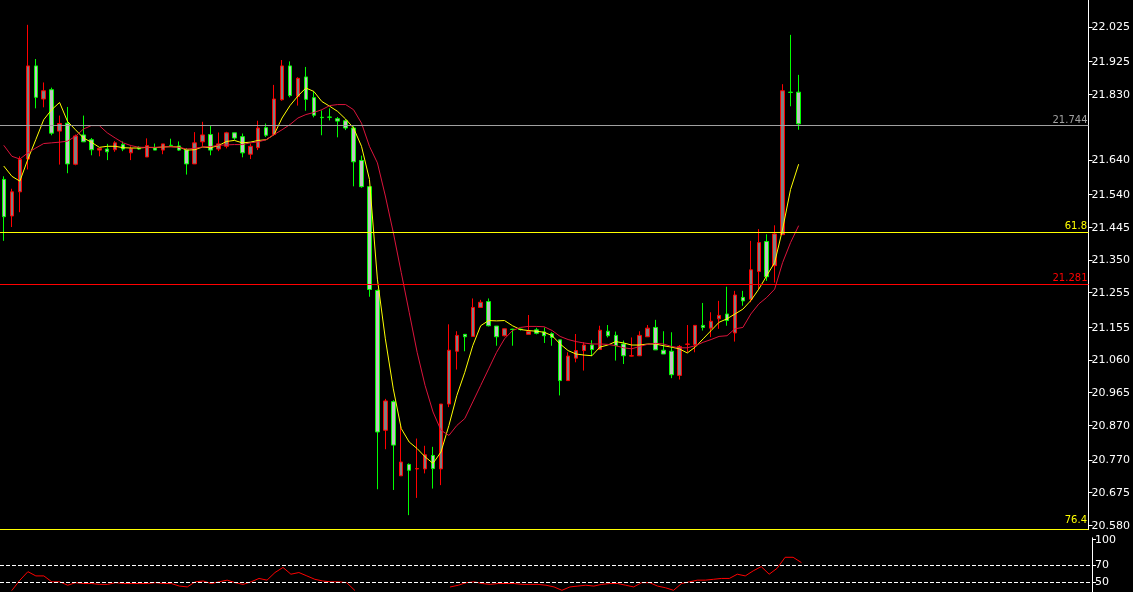 This screenshot has width=1133, height=592. Describe the element at coordinates (1070, 278) in the screenshot. I see `ref-line-label: 21.281` at that location.